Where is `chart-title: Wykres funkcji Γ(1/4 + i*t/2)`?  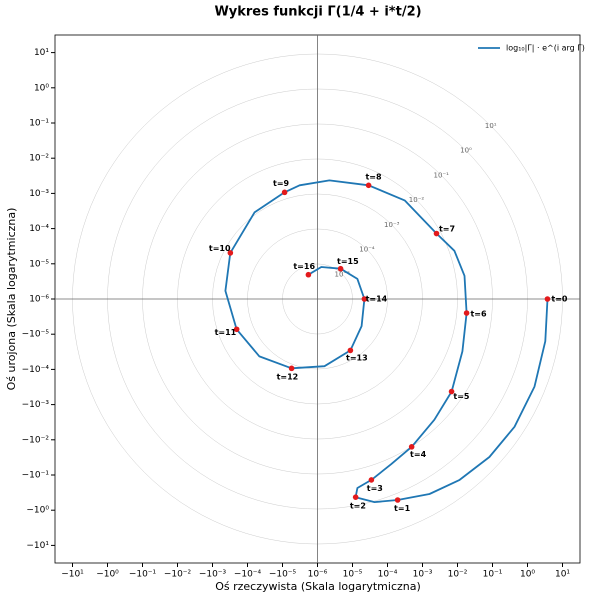 chart-title: Wykres funkcji Γ(1/4 + i*t/2) is located at coordinates (317, 12).